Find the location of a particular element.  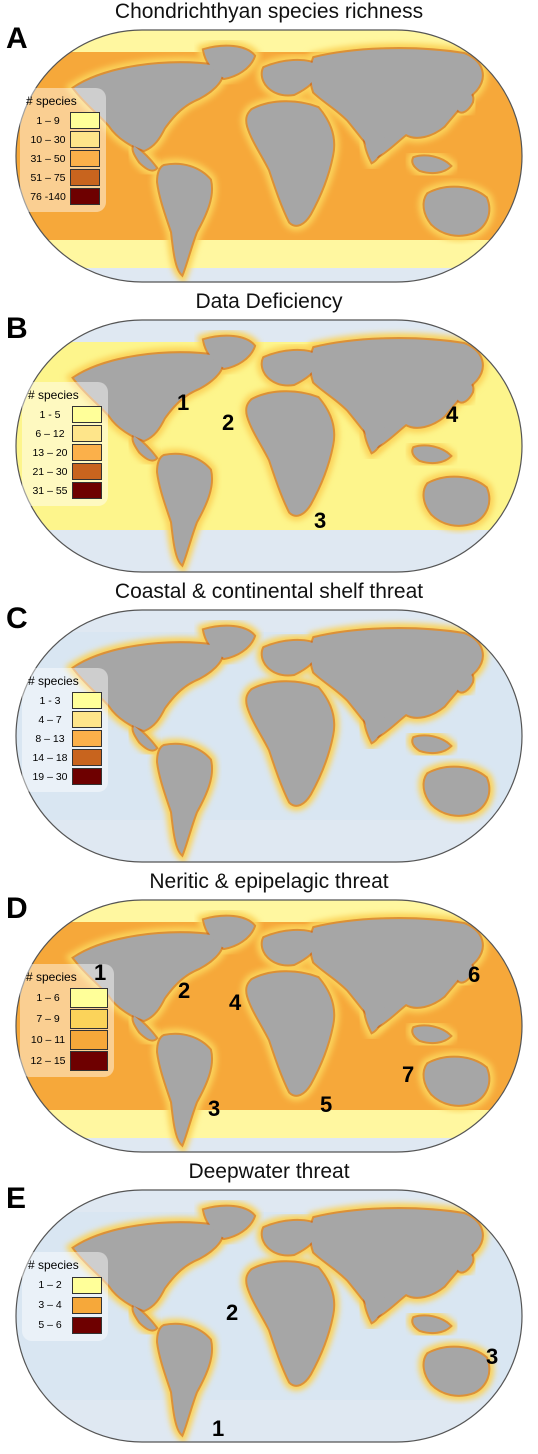

legend-row: 1 - 3 is located at coordinates (65, 700).